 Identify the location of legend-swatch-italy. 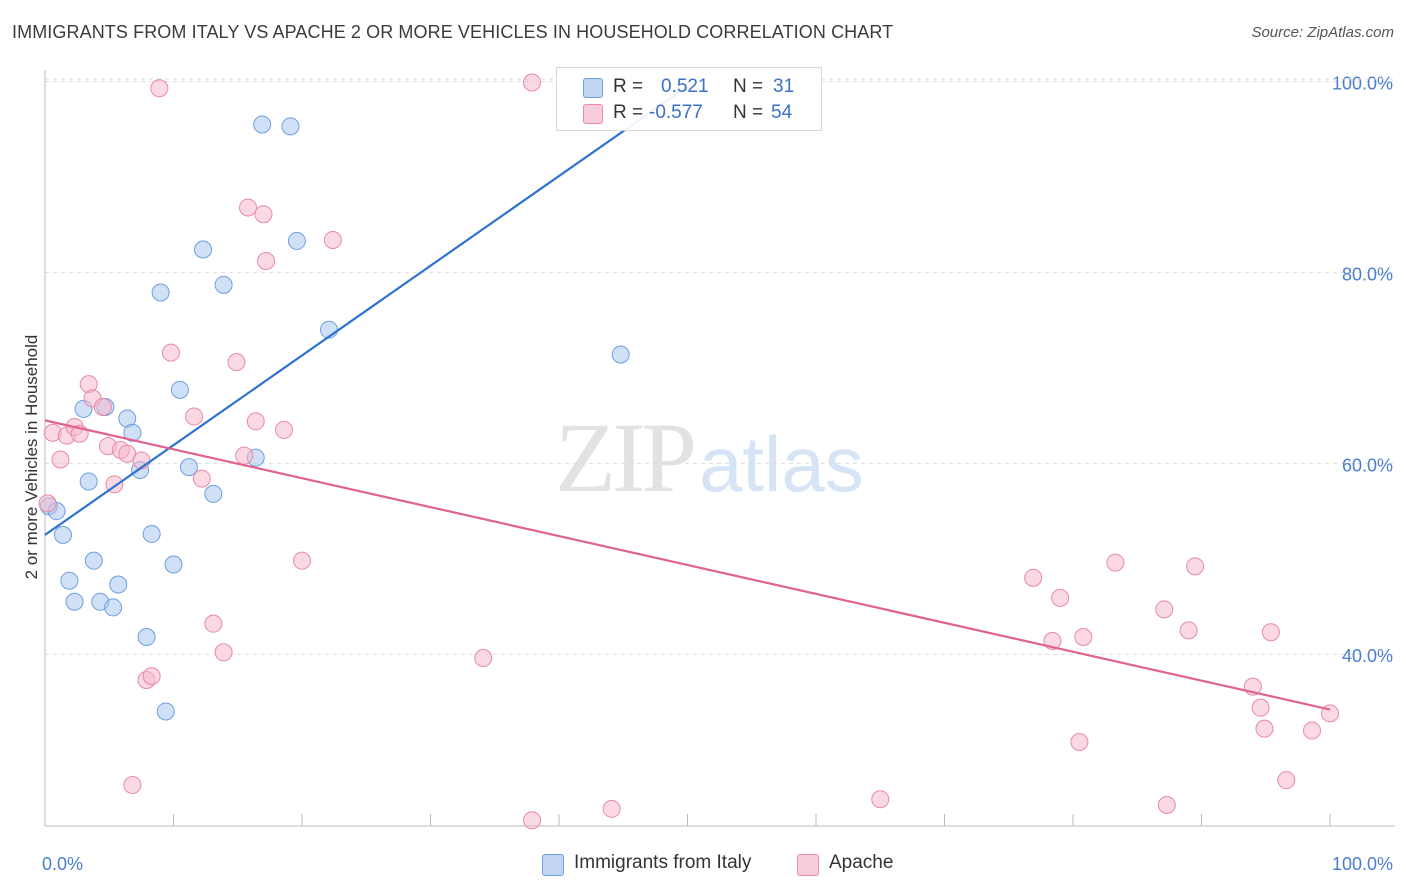
(593, 88).